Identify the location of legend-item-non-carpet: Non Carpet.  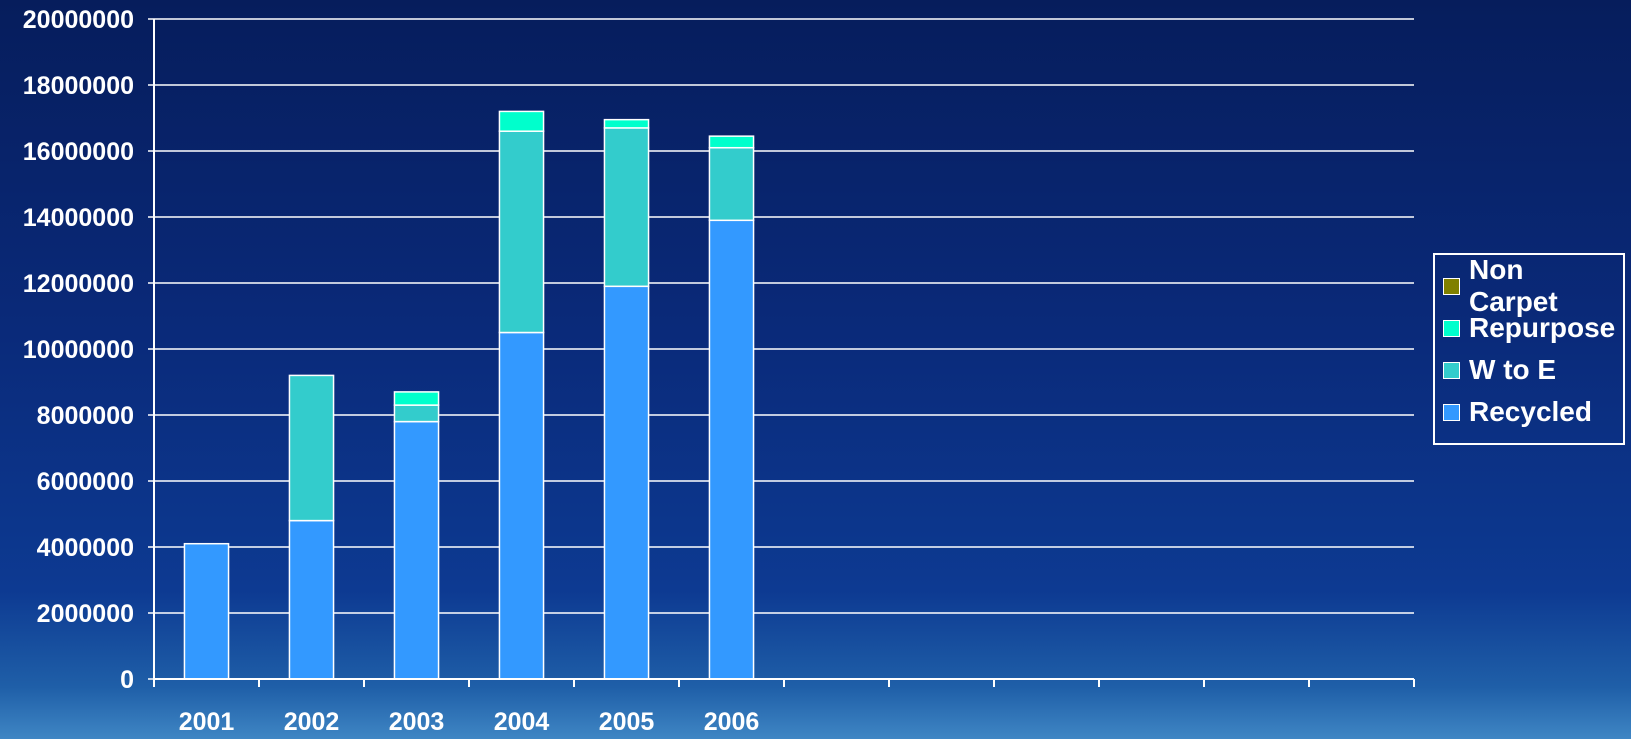
(1529, 285).